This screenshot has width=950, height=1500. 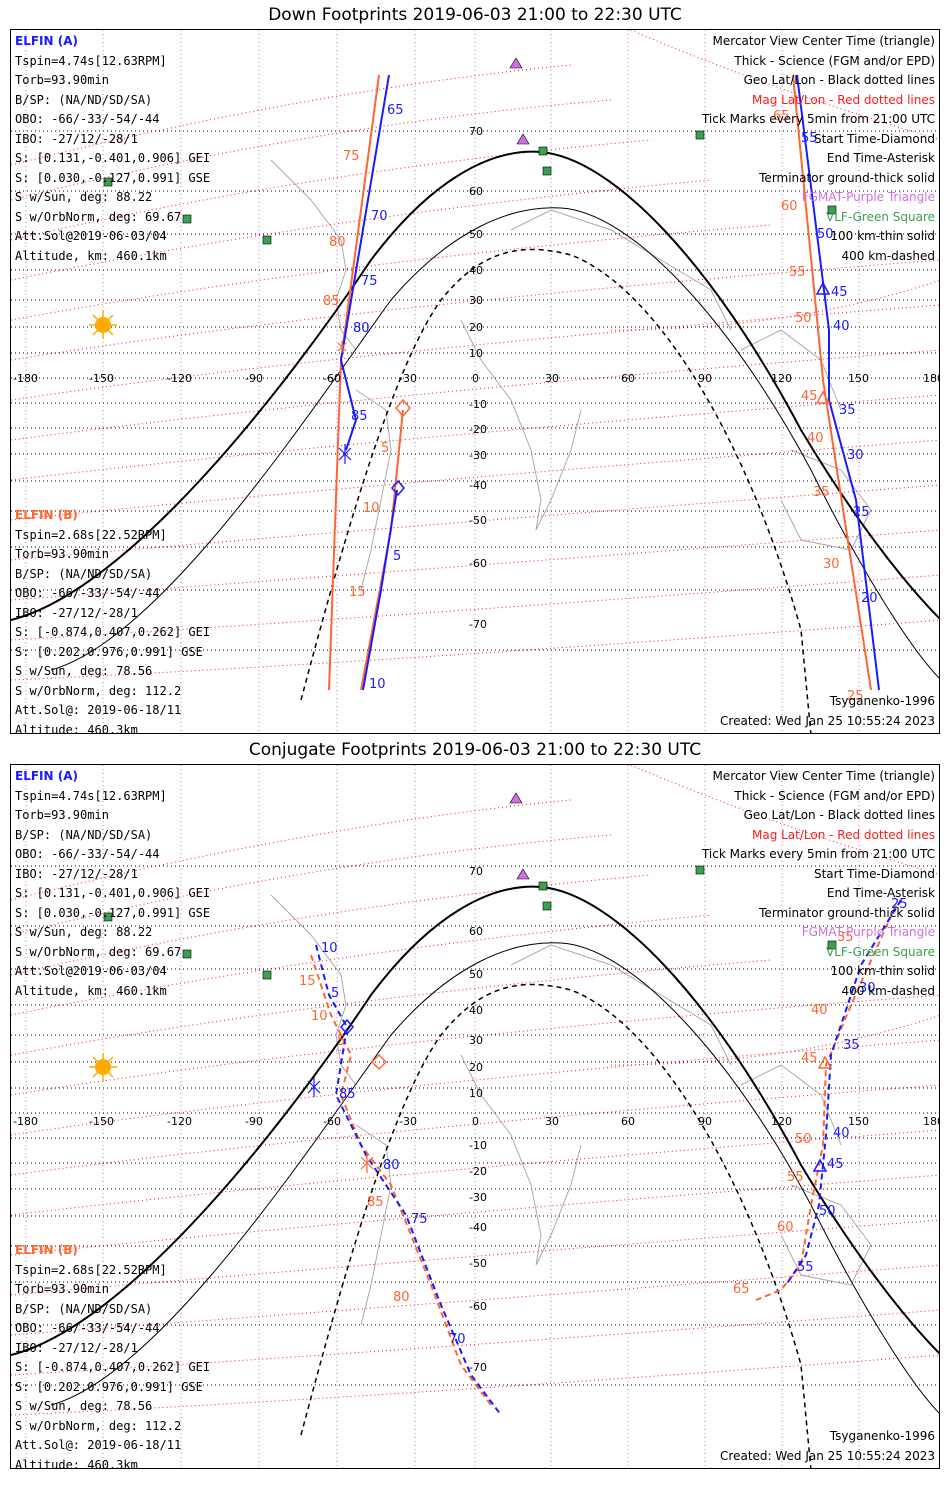 I want to click on legend-thick: Thick - Science (FGM and/or EPD), so click(x=834, y=60).